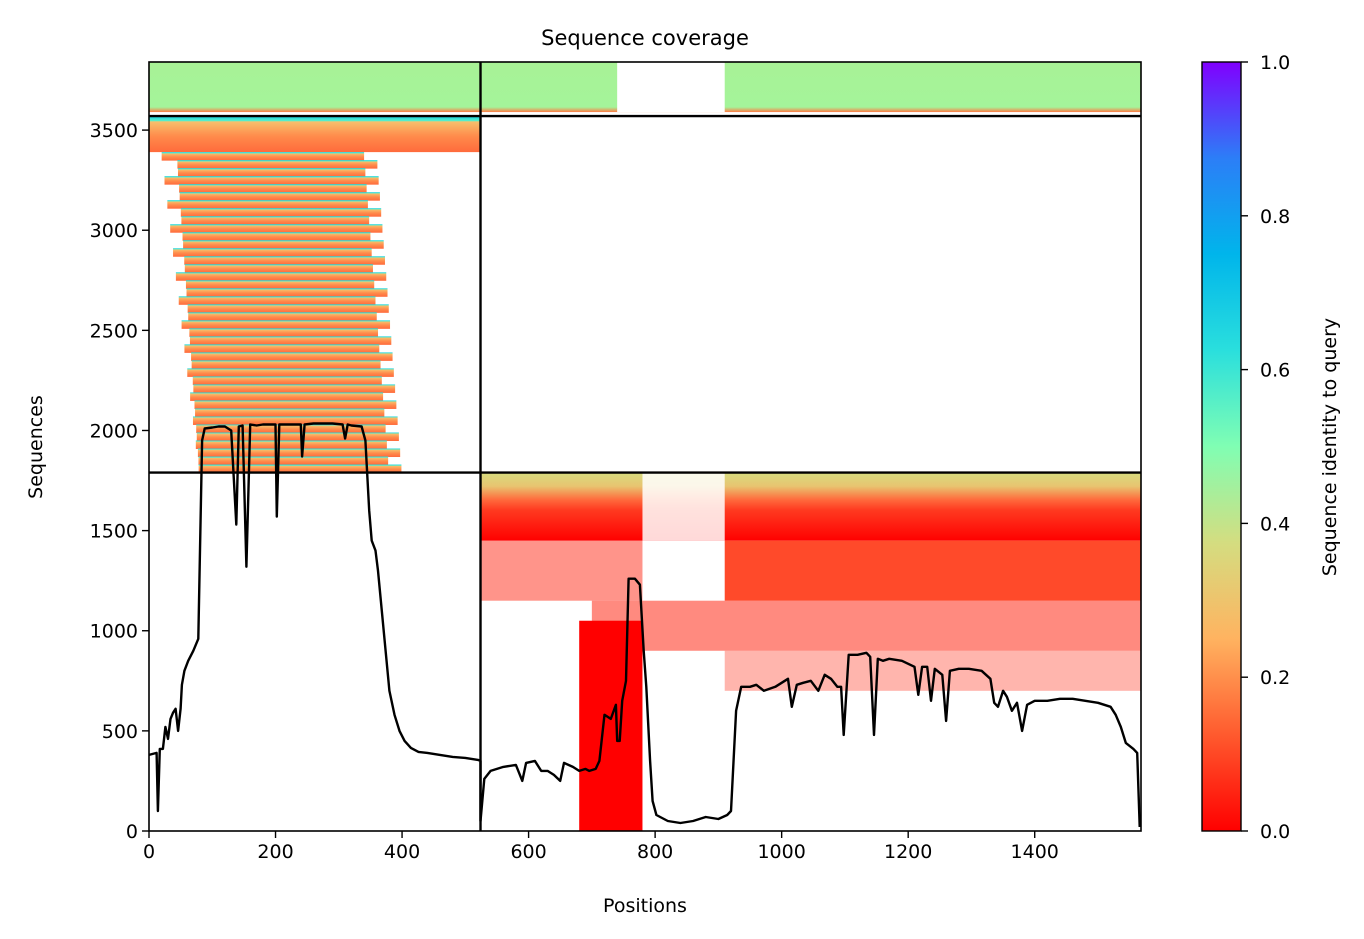  Describe the element at coordinates (601, 847) in the screenshot. I see `x-axis: 0 200 400 600 800 1000 1200 1400` at that location.